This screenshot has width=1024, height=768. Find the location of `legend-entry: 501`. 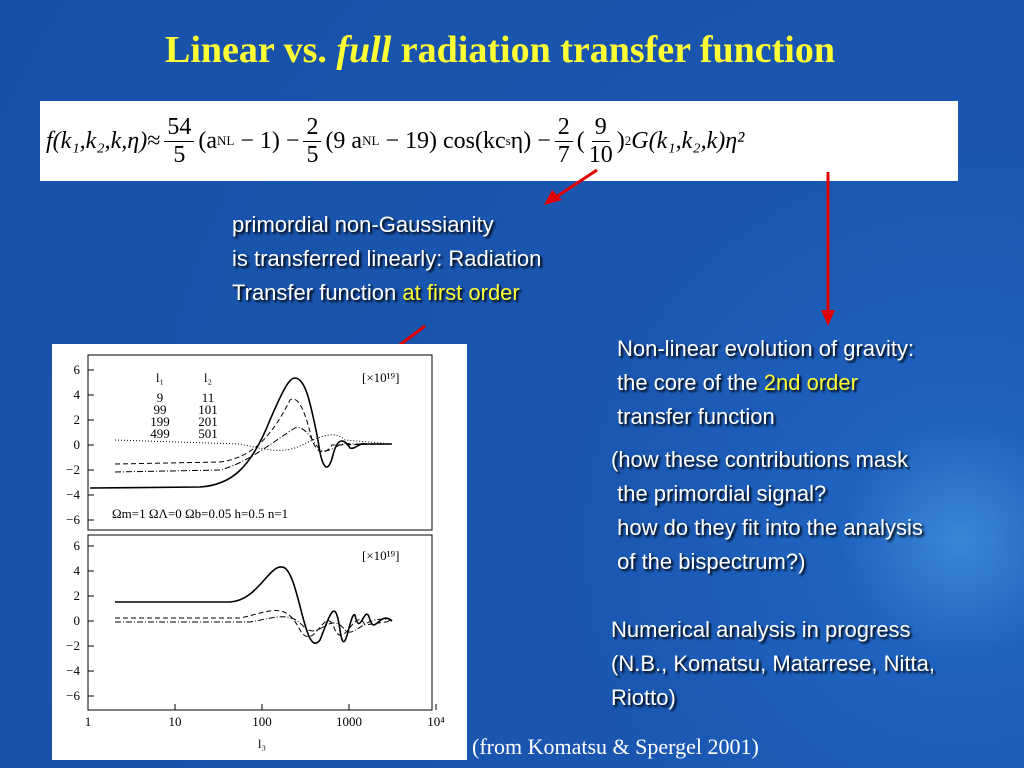

legend-entry: 501 is located at coordinates (208, 433).